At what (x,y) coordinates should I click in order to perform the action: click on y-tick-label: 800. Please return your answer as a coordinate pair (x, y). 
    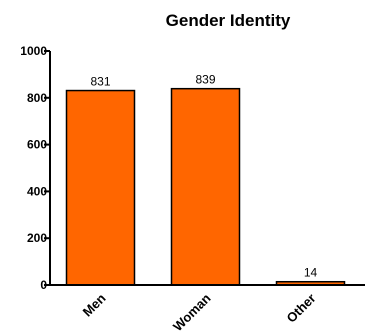
    Looking at the image, I should click on (37, 98).